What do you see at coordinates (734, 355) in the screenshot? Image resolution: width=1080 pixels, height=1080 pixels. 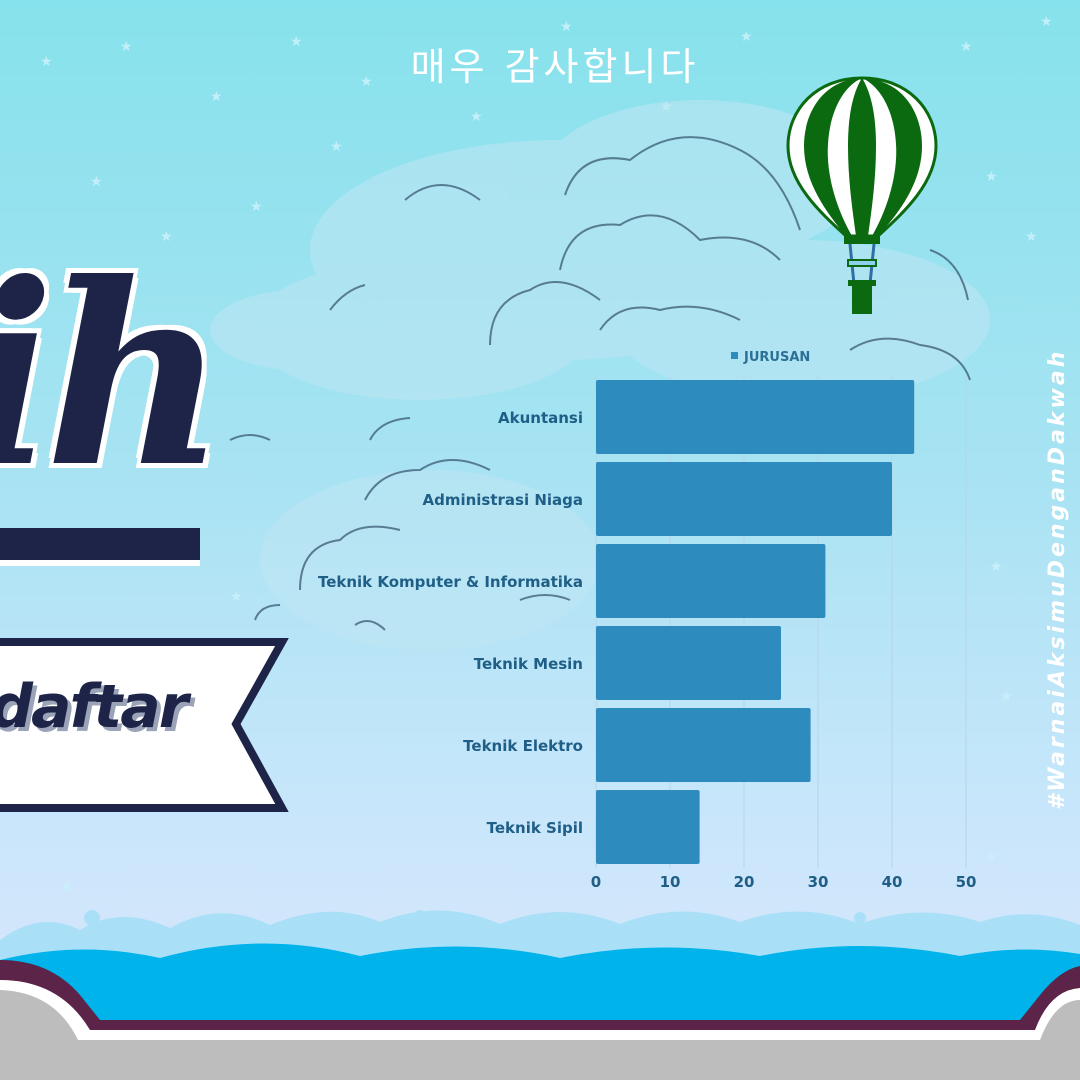 I see `legend-swatch` at bounding box center [734, 355].